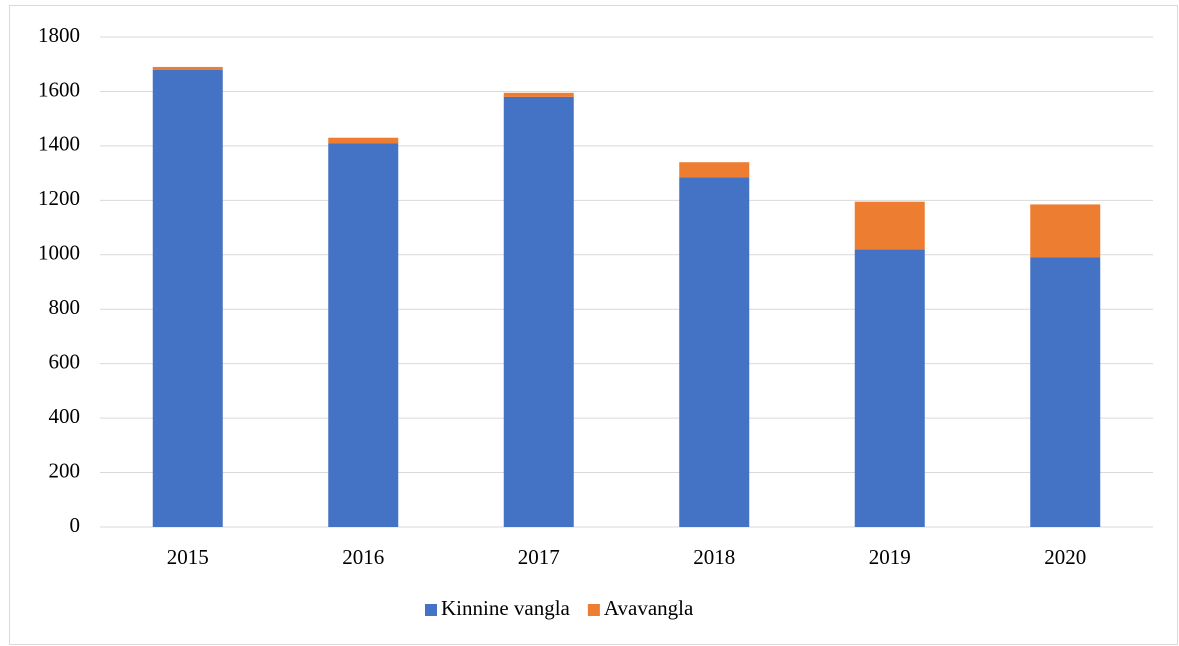 The height and width of the screenshot is (646, 1179). What do you see at coordinates (890, 557) in the screenshot?
I see `x-tick-label: 2019` at bounding box center [890, 557].